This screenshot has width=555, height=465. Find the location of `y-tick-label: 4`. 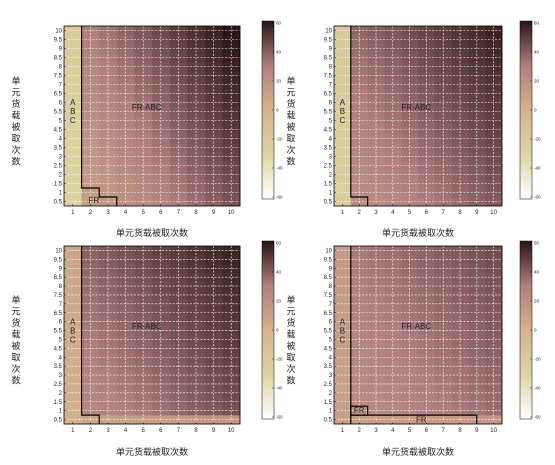

y-tick-label: 4 is located at coordinates (61, 140).